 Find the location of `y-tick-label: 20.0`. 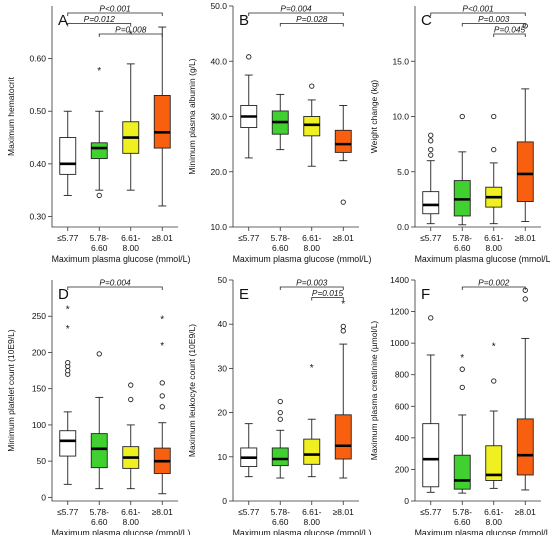

y-tick-label: 20.0 is located at coordinates (218, 172).